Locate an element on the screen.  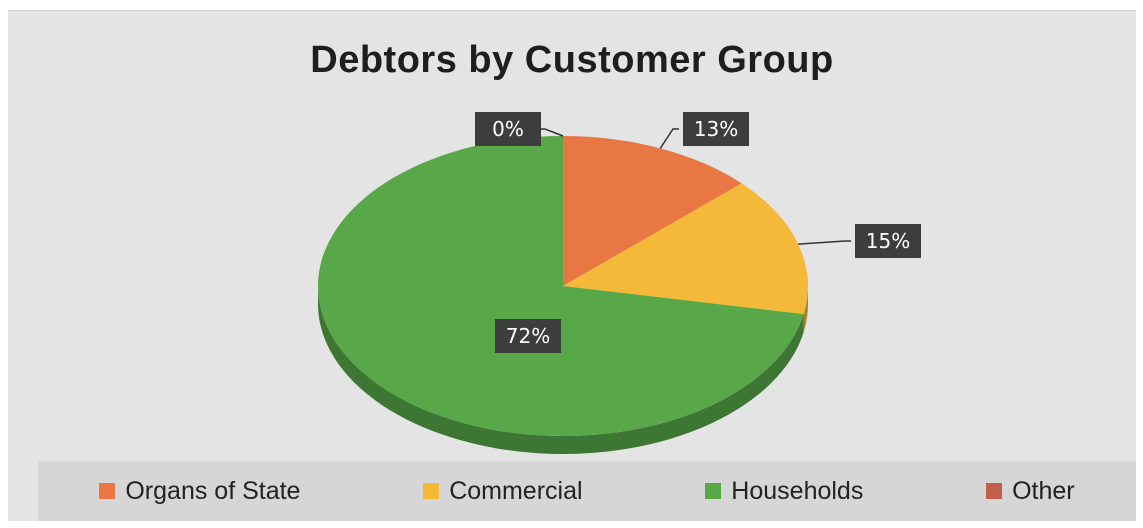
chart-title: Debtors by Customer Group is located at coordinates (572, 60).